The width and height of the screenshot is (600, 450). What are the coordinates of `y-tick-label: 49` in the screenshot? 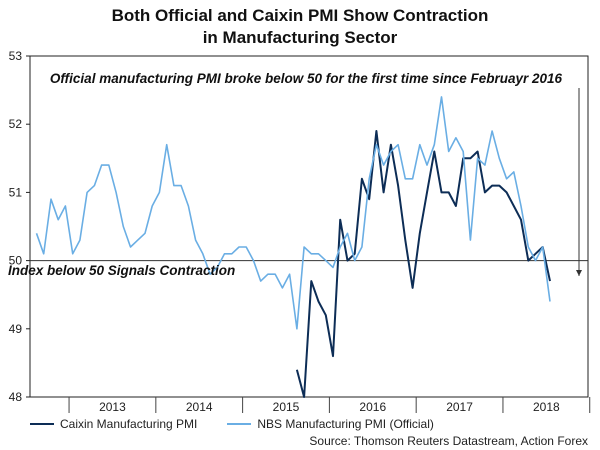 It's located at (16, 329).